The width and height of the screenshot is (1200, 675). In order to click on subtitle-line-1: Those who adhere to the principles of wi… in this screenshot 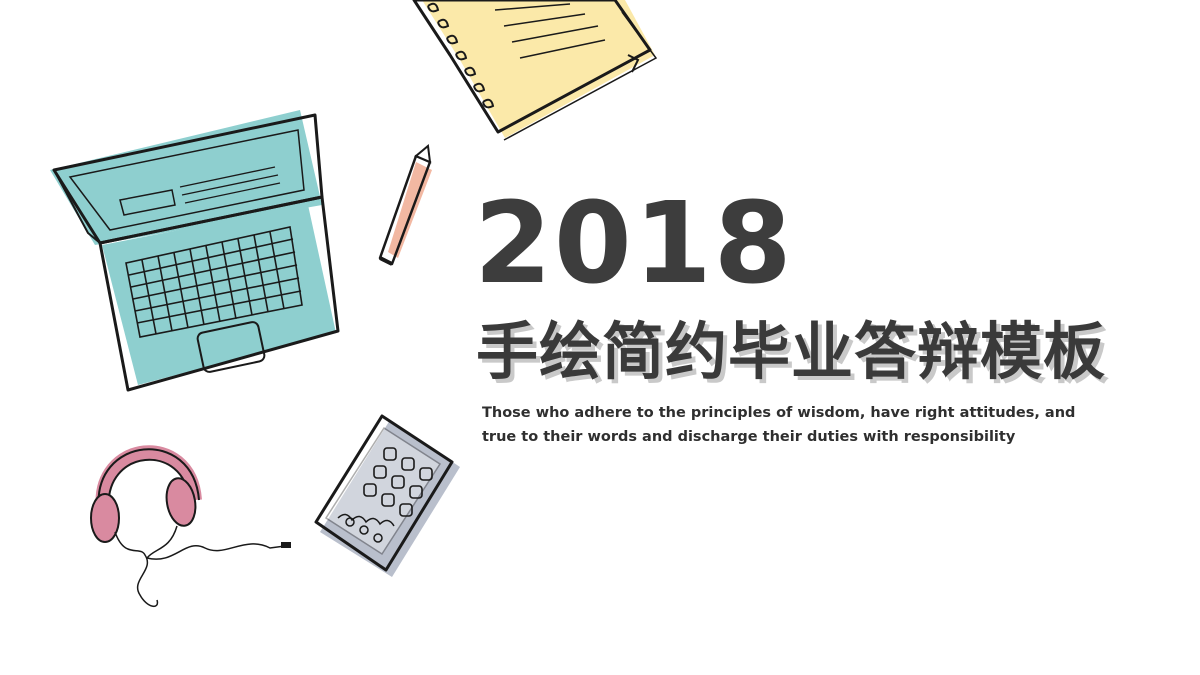, I will do `click(779, 413)`.